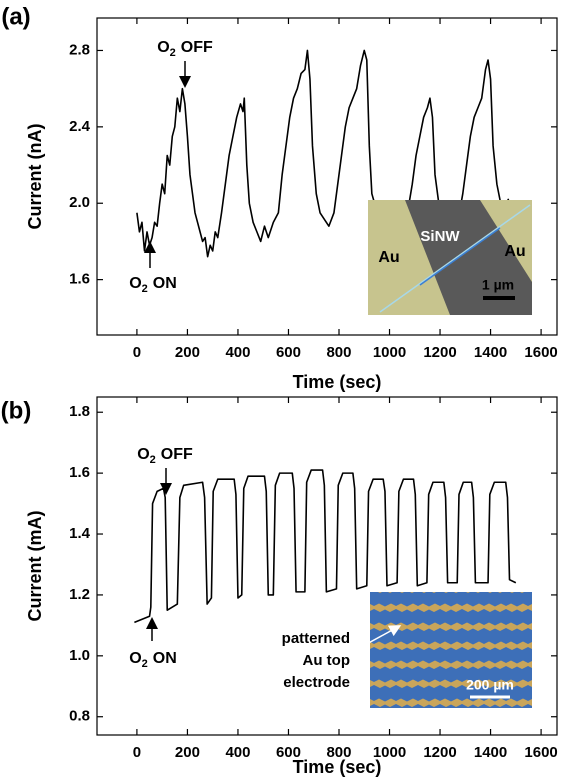  I want to click on y-tick-label: 2.8, so click(79, 49).